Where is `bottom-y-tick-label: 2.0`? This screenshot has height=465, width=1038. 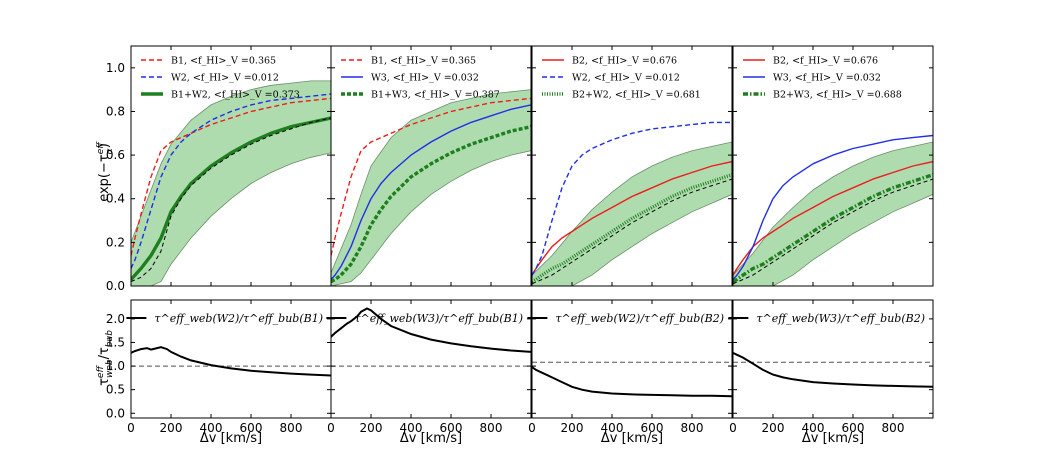
bottom-y-tick-label: 2.0 is located at coordinates (115, 319).